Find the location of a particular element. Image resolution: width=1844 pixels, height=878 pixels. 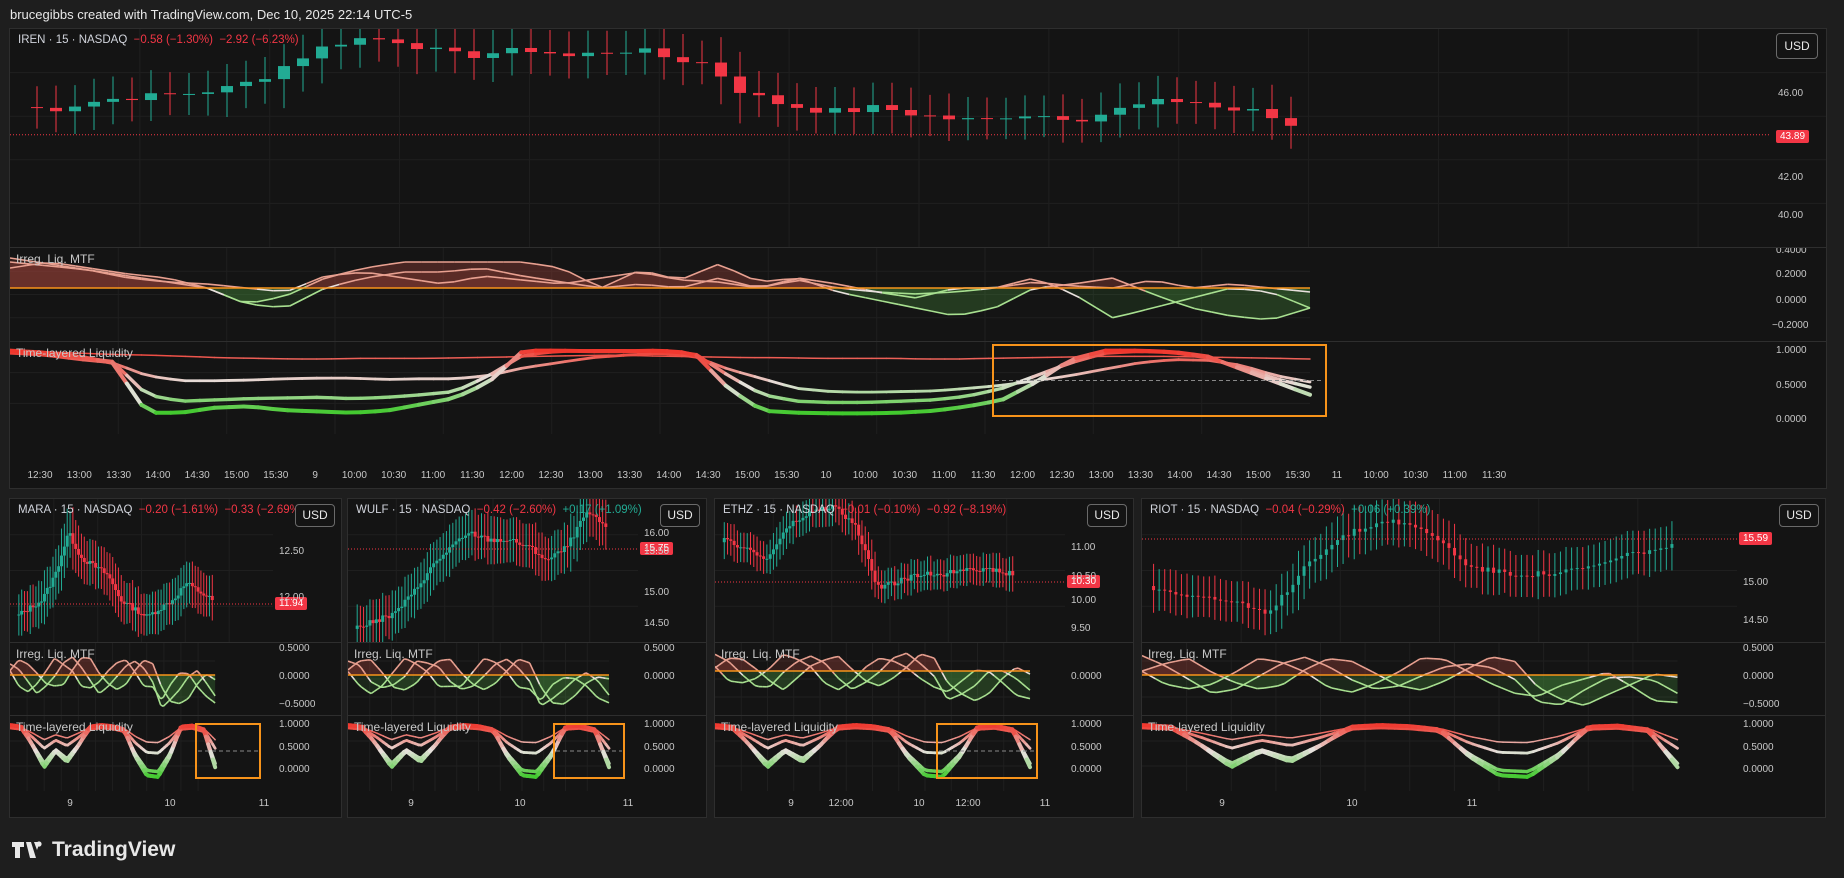

irreg-liq-pane: Irreg. Liq. MTF 0.5000 0.0000 is located at coordinates (527, 679).